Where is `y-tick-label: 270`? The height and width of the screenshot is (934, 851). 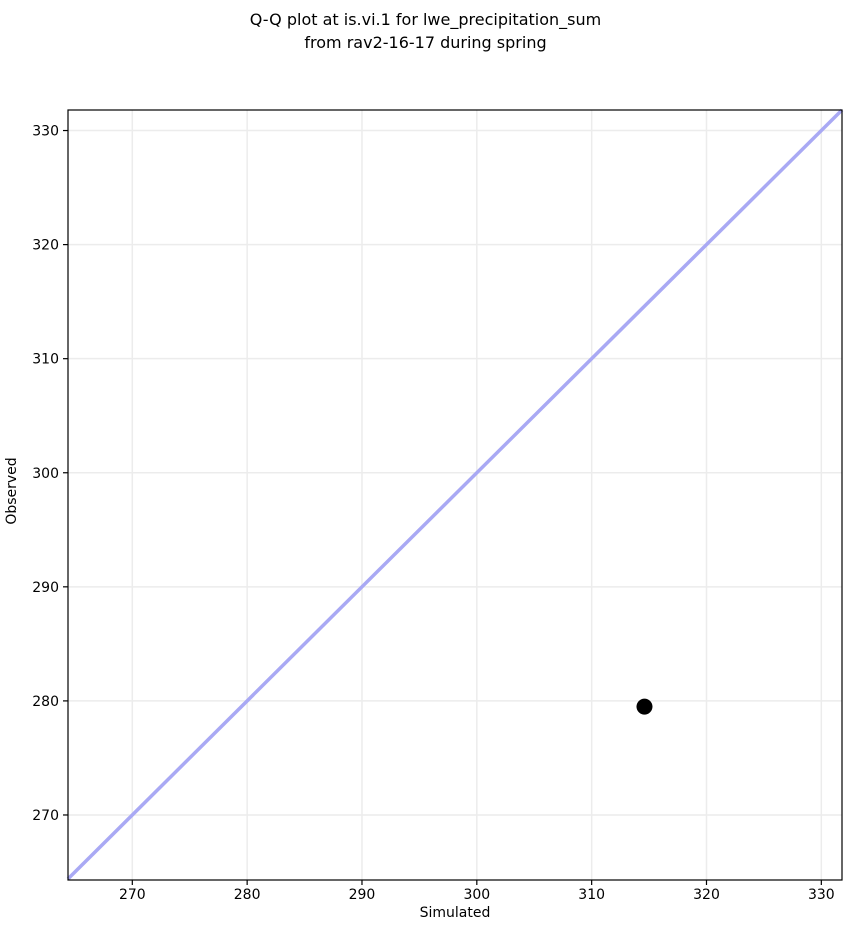 y-tick-label: 270 is located at coordinates (45, 816).